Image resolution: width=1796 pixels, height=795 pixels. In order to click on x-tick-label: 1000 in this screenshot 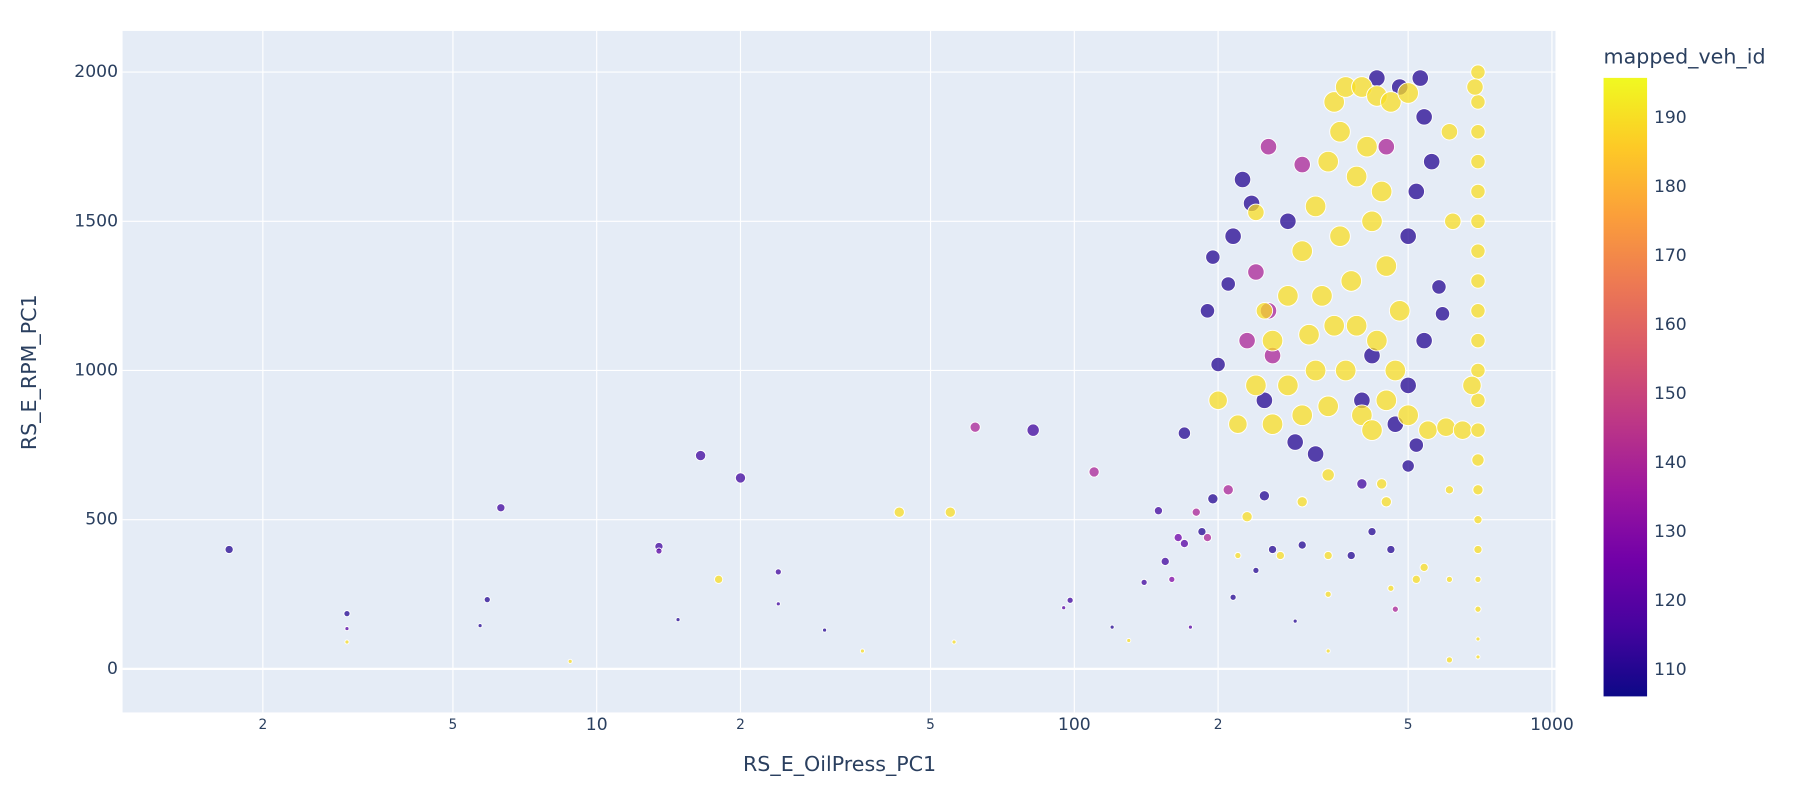, I will do `click(1552, 725)`.